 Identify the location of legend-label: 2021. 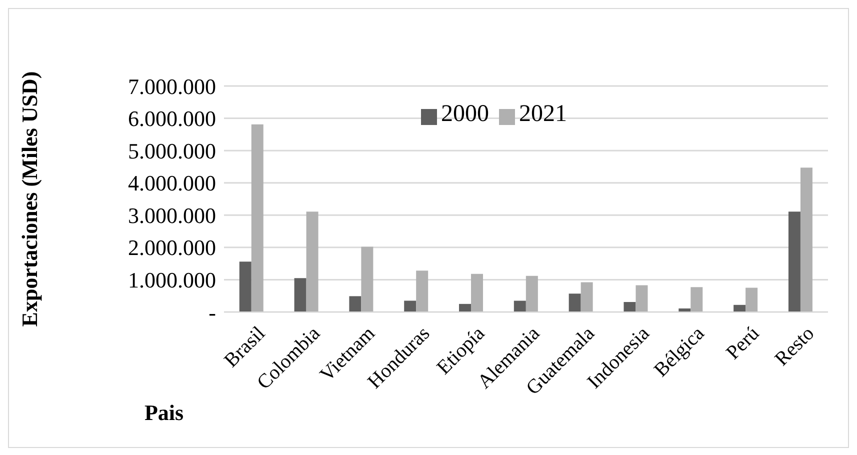
(543, 114).